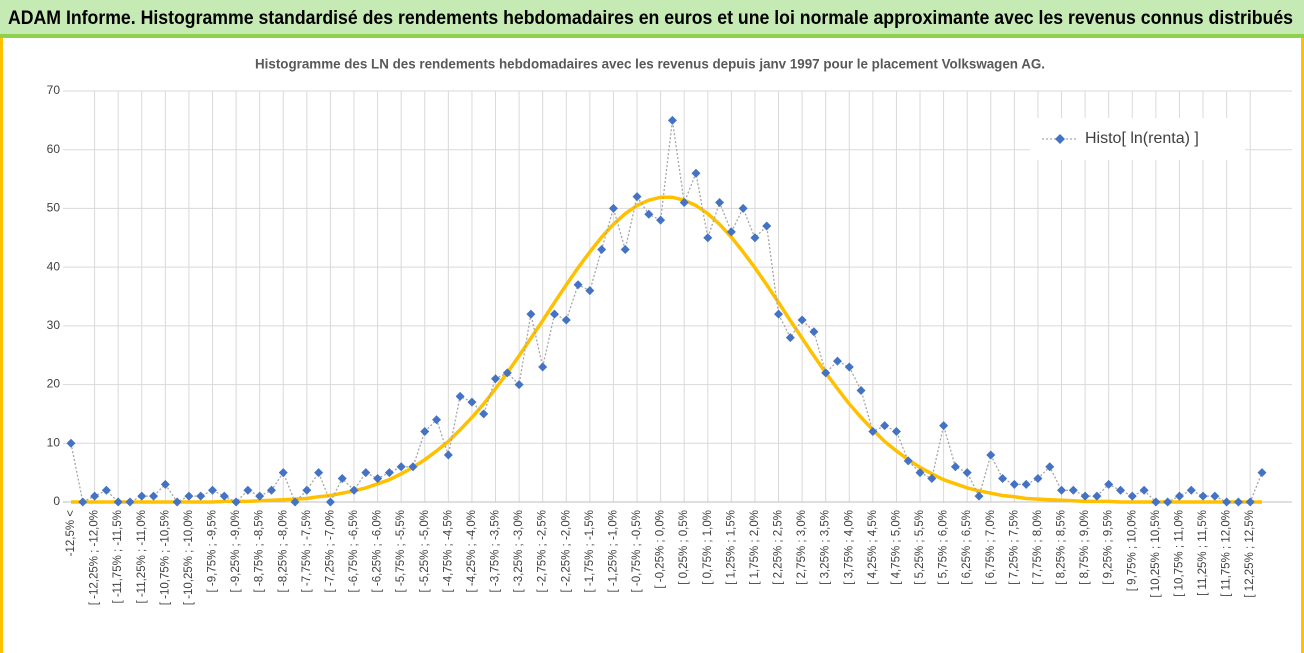 This screenshot has width=1304, height=653. What do you see at coordinates (425, 551) in the screenshot?
I see `x-tick-label: [ -5,25% ; -5,0%` at bounding box center [425, 551].